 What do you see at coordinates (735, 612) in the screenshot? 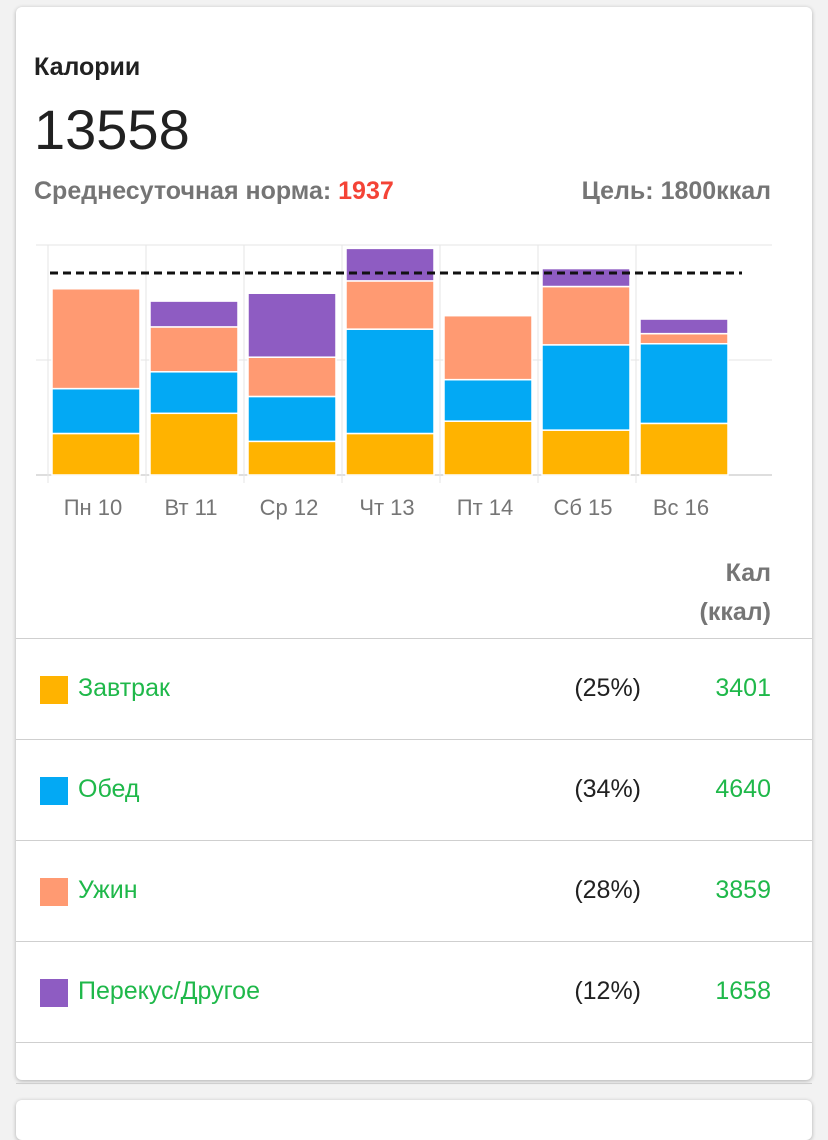
I see `unit-line-2: (ккал)` at bounding box center [735, 612].